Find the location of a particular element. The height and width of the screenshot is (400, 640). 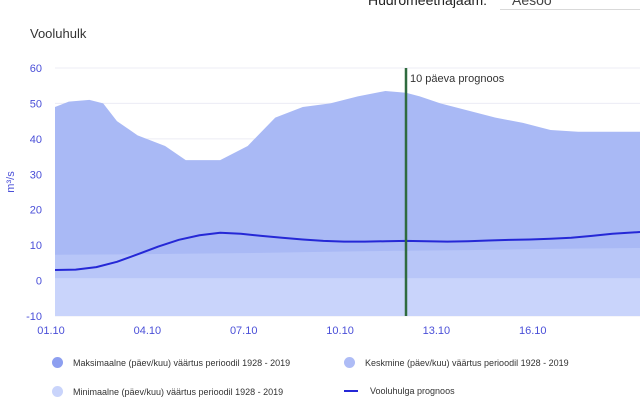

y-tick-label: 40 is located at coordinates (36, 140).